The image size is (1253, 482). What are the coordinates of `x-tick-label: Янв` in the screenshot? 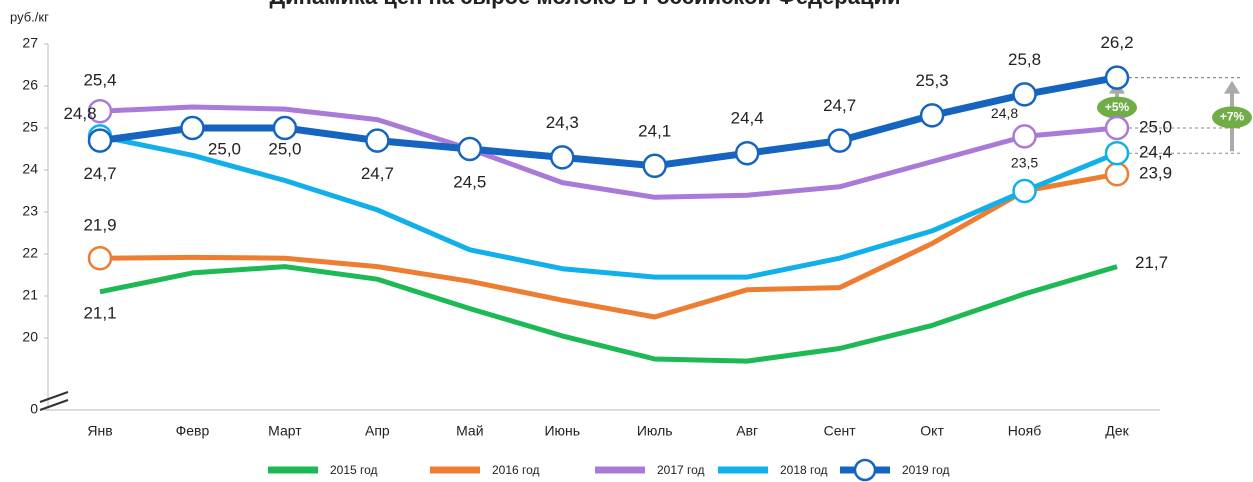 It's located at (99, 431).